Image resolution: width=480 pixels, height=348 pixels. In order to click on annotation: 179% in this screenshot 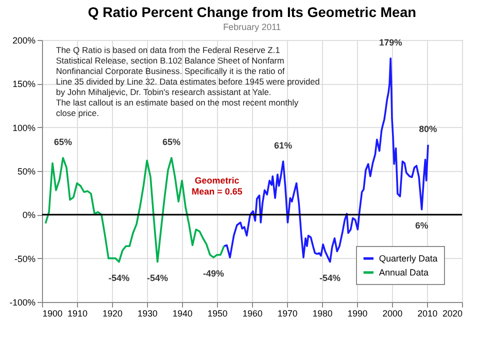, I will do `click(390, 42)`.